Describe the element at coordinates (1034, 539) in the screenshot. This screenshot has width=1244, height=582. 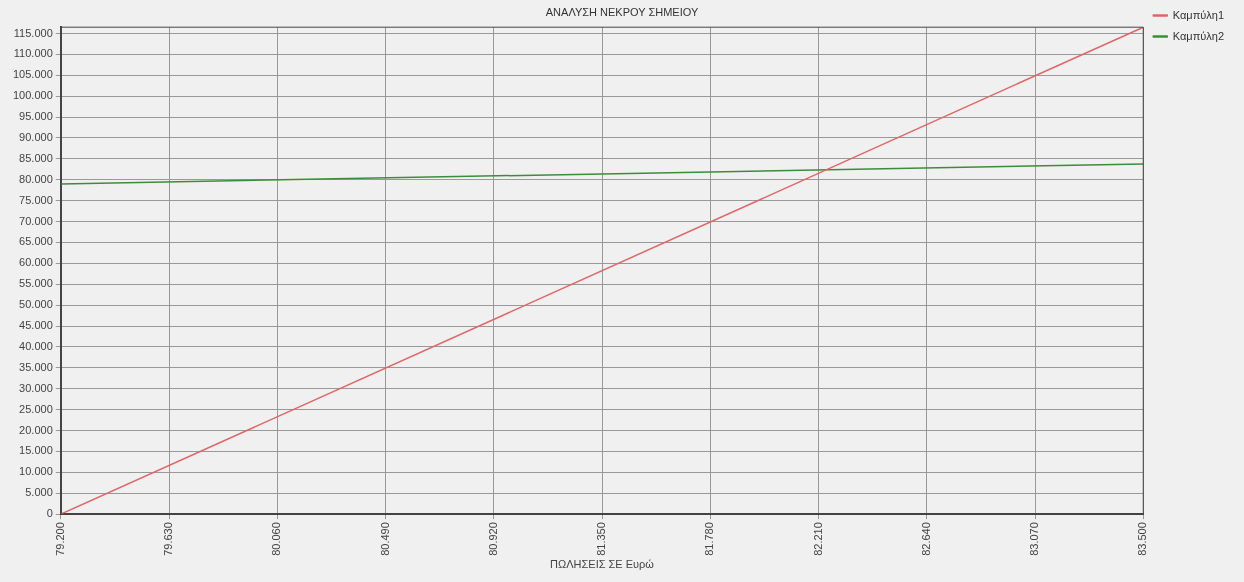
I see `x-tick-label: 83.070` at that location.